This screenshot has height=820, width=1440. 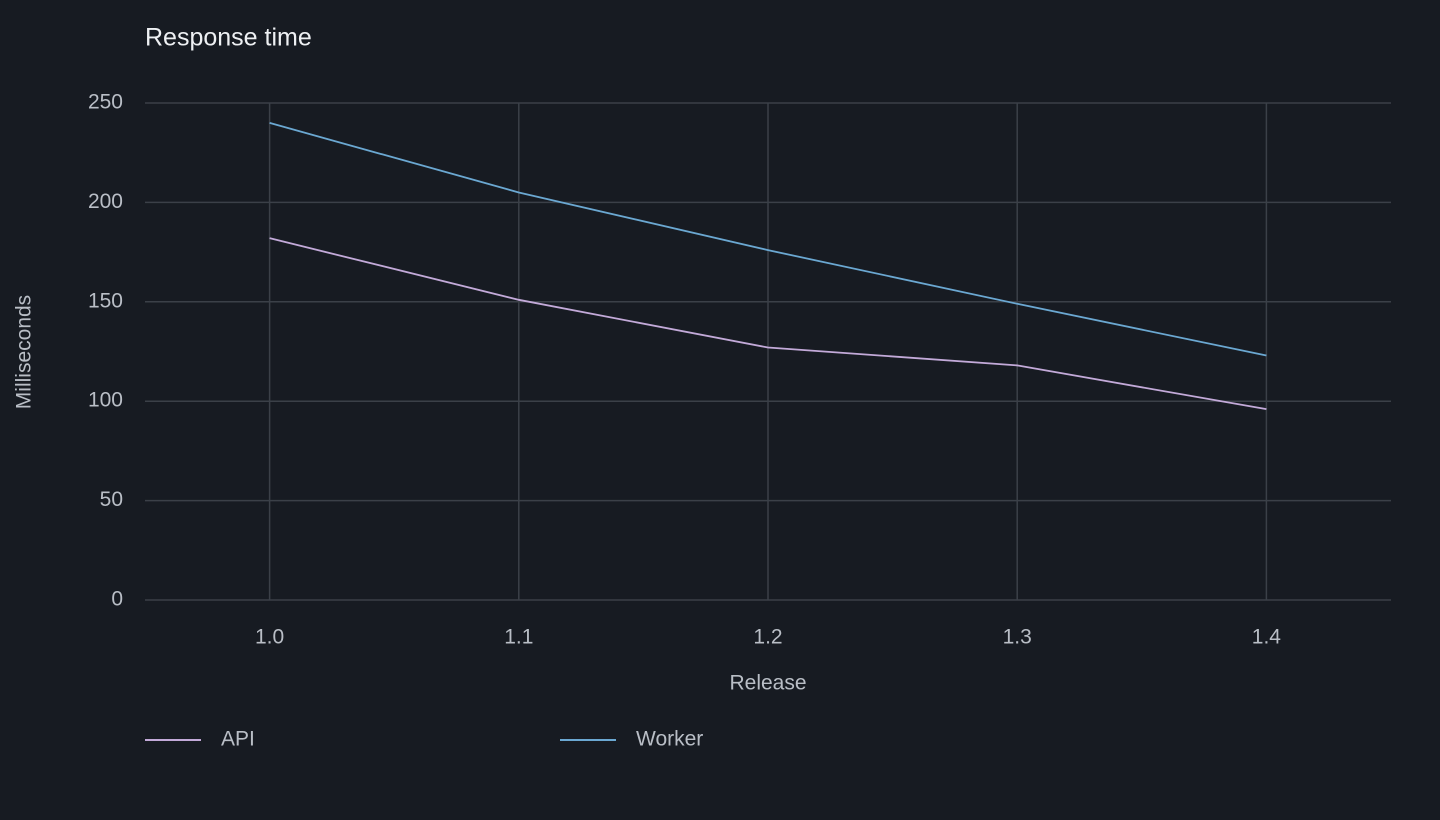 What do you see at coordinates (105, 102) in the screenshot?
I see `y-tick-label: 250` at bounding box center [105, 102].